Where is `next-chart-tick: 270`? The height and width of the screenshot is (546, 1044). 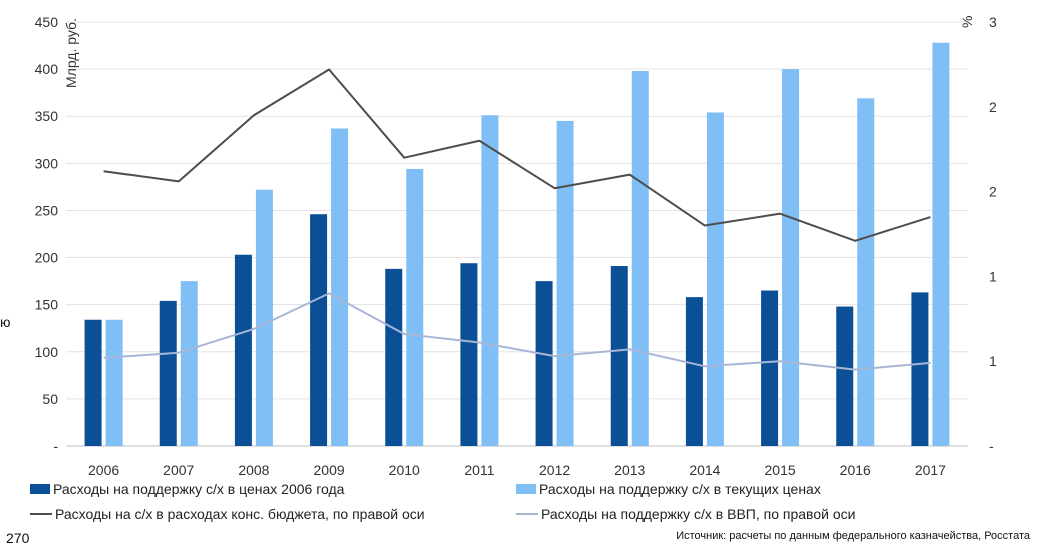
next-chart-tick: 270 is located at coordinates (18, 538).